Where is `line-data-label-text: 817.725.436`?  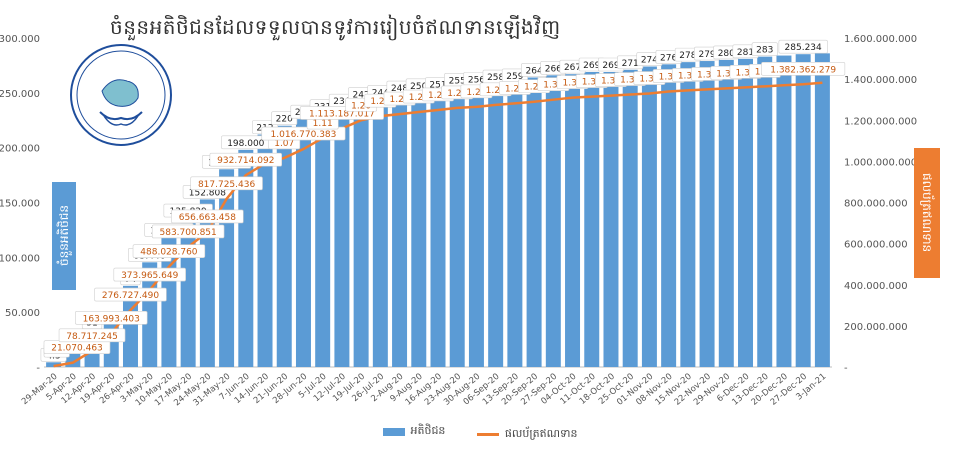
line-data-label-text: 817.725.436 is located at coordinates (227, 185).